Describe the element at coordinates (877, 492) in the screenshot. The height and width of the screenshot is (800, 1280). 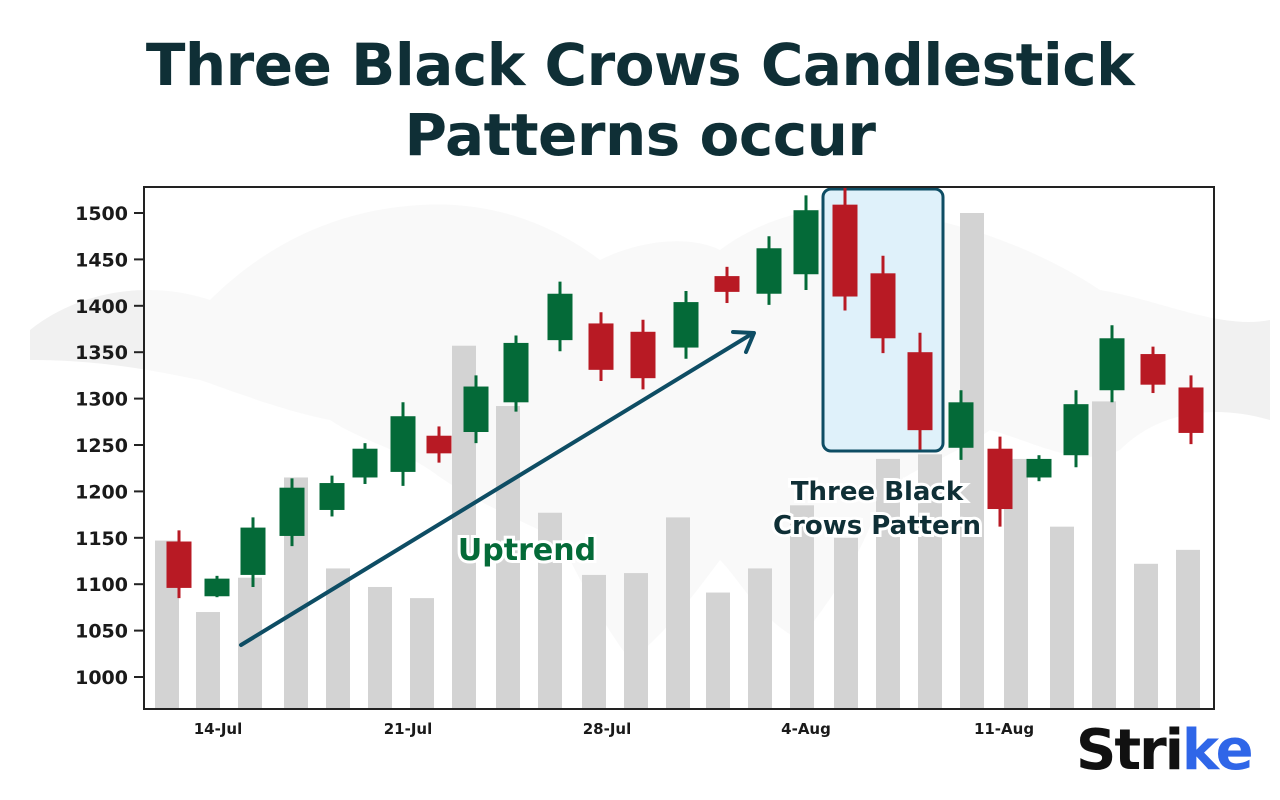
I see `pattern-label-line-1: Three Black` at that location.